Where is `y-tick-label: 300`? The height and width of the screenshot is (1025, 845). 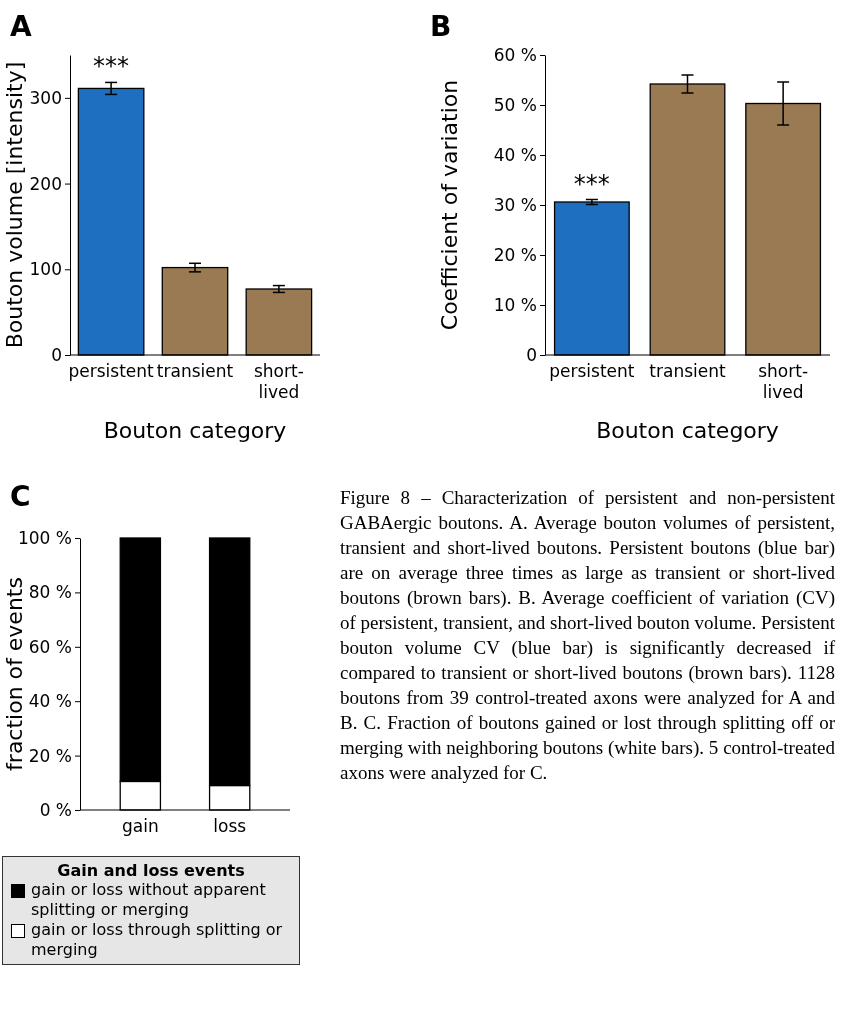 y-tick-label: 300 is located at coordinates (45, 97).